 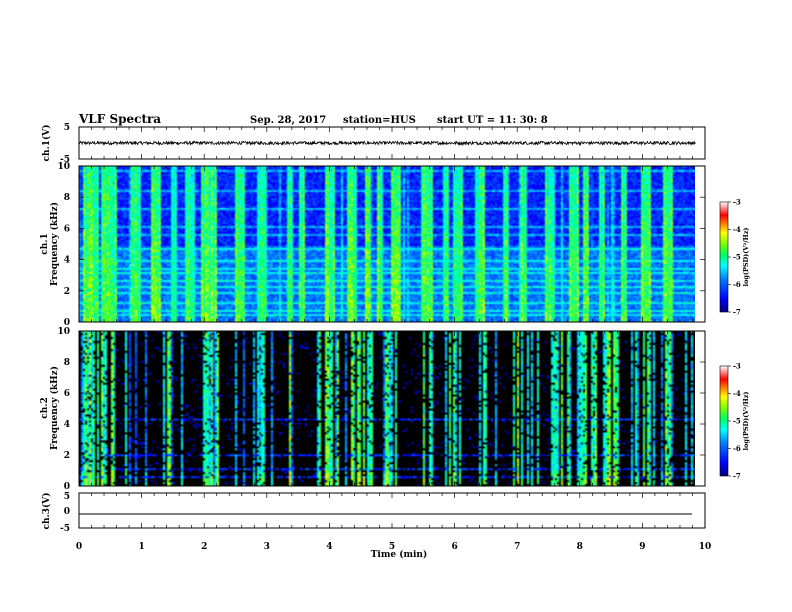 I want to click on start-time-label: start UT = 11: 30: 8, so click(x=492, y=120).